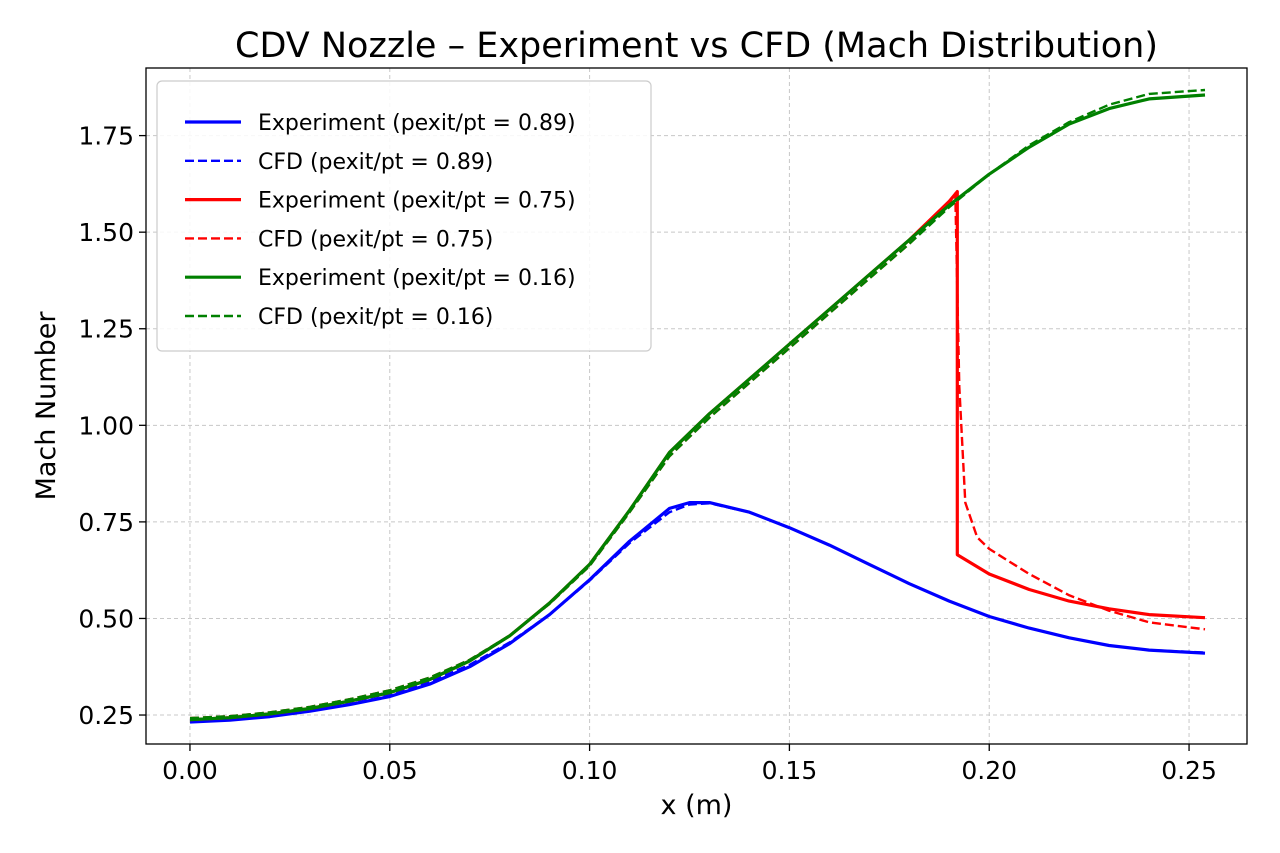 Image resolution: width=1280 pixels, height=853 pixels. I want to click on legend-label: Experiment (pexit/pt = 0.89), so click(417, 123).